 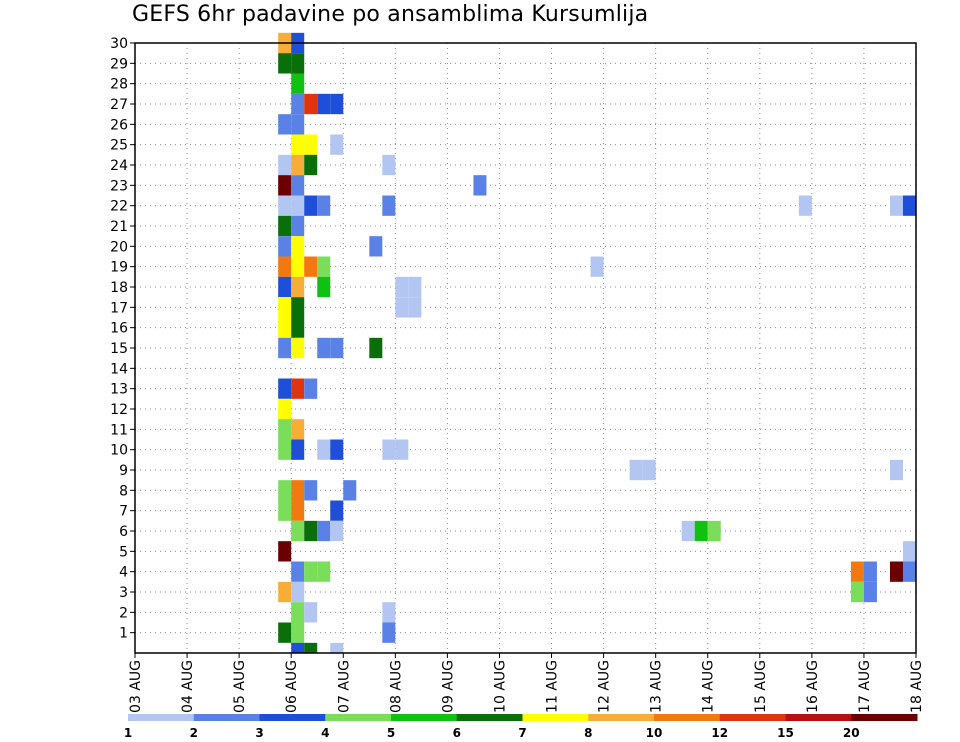 I want to click on legend-label: 5, so click(x=391, y=733).